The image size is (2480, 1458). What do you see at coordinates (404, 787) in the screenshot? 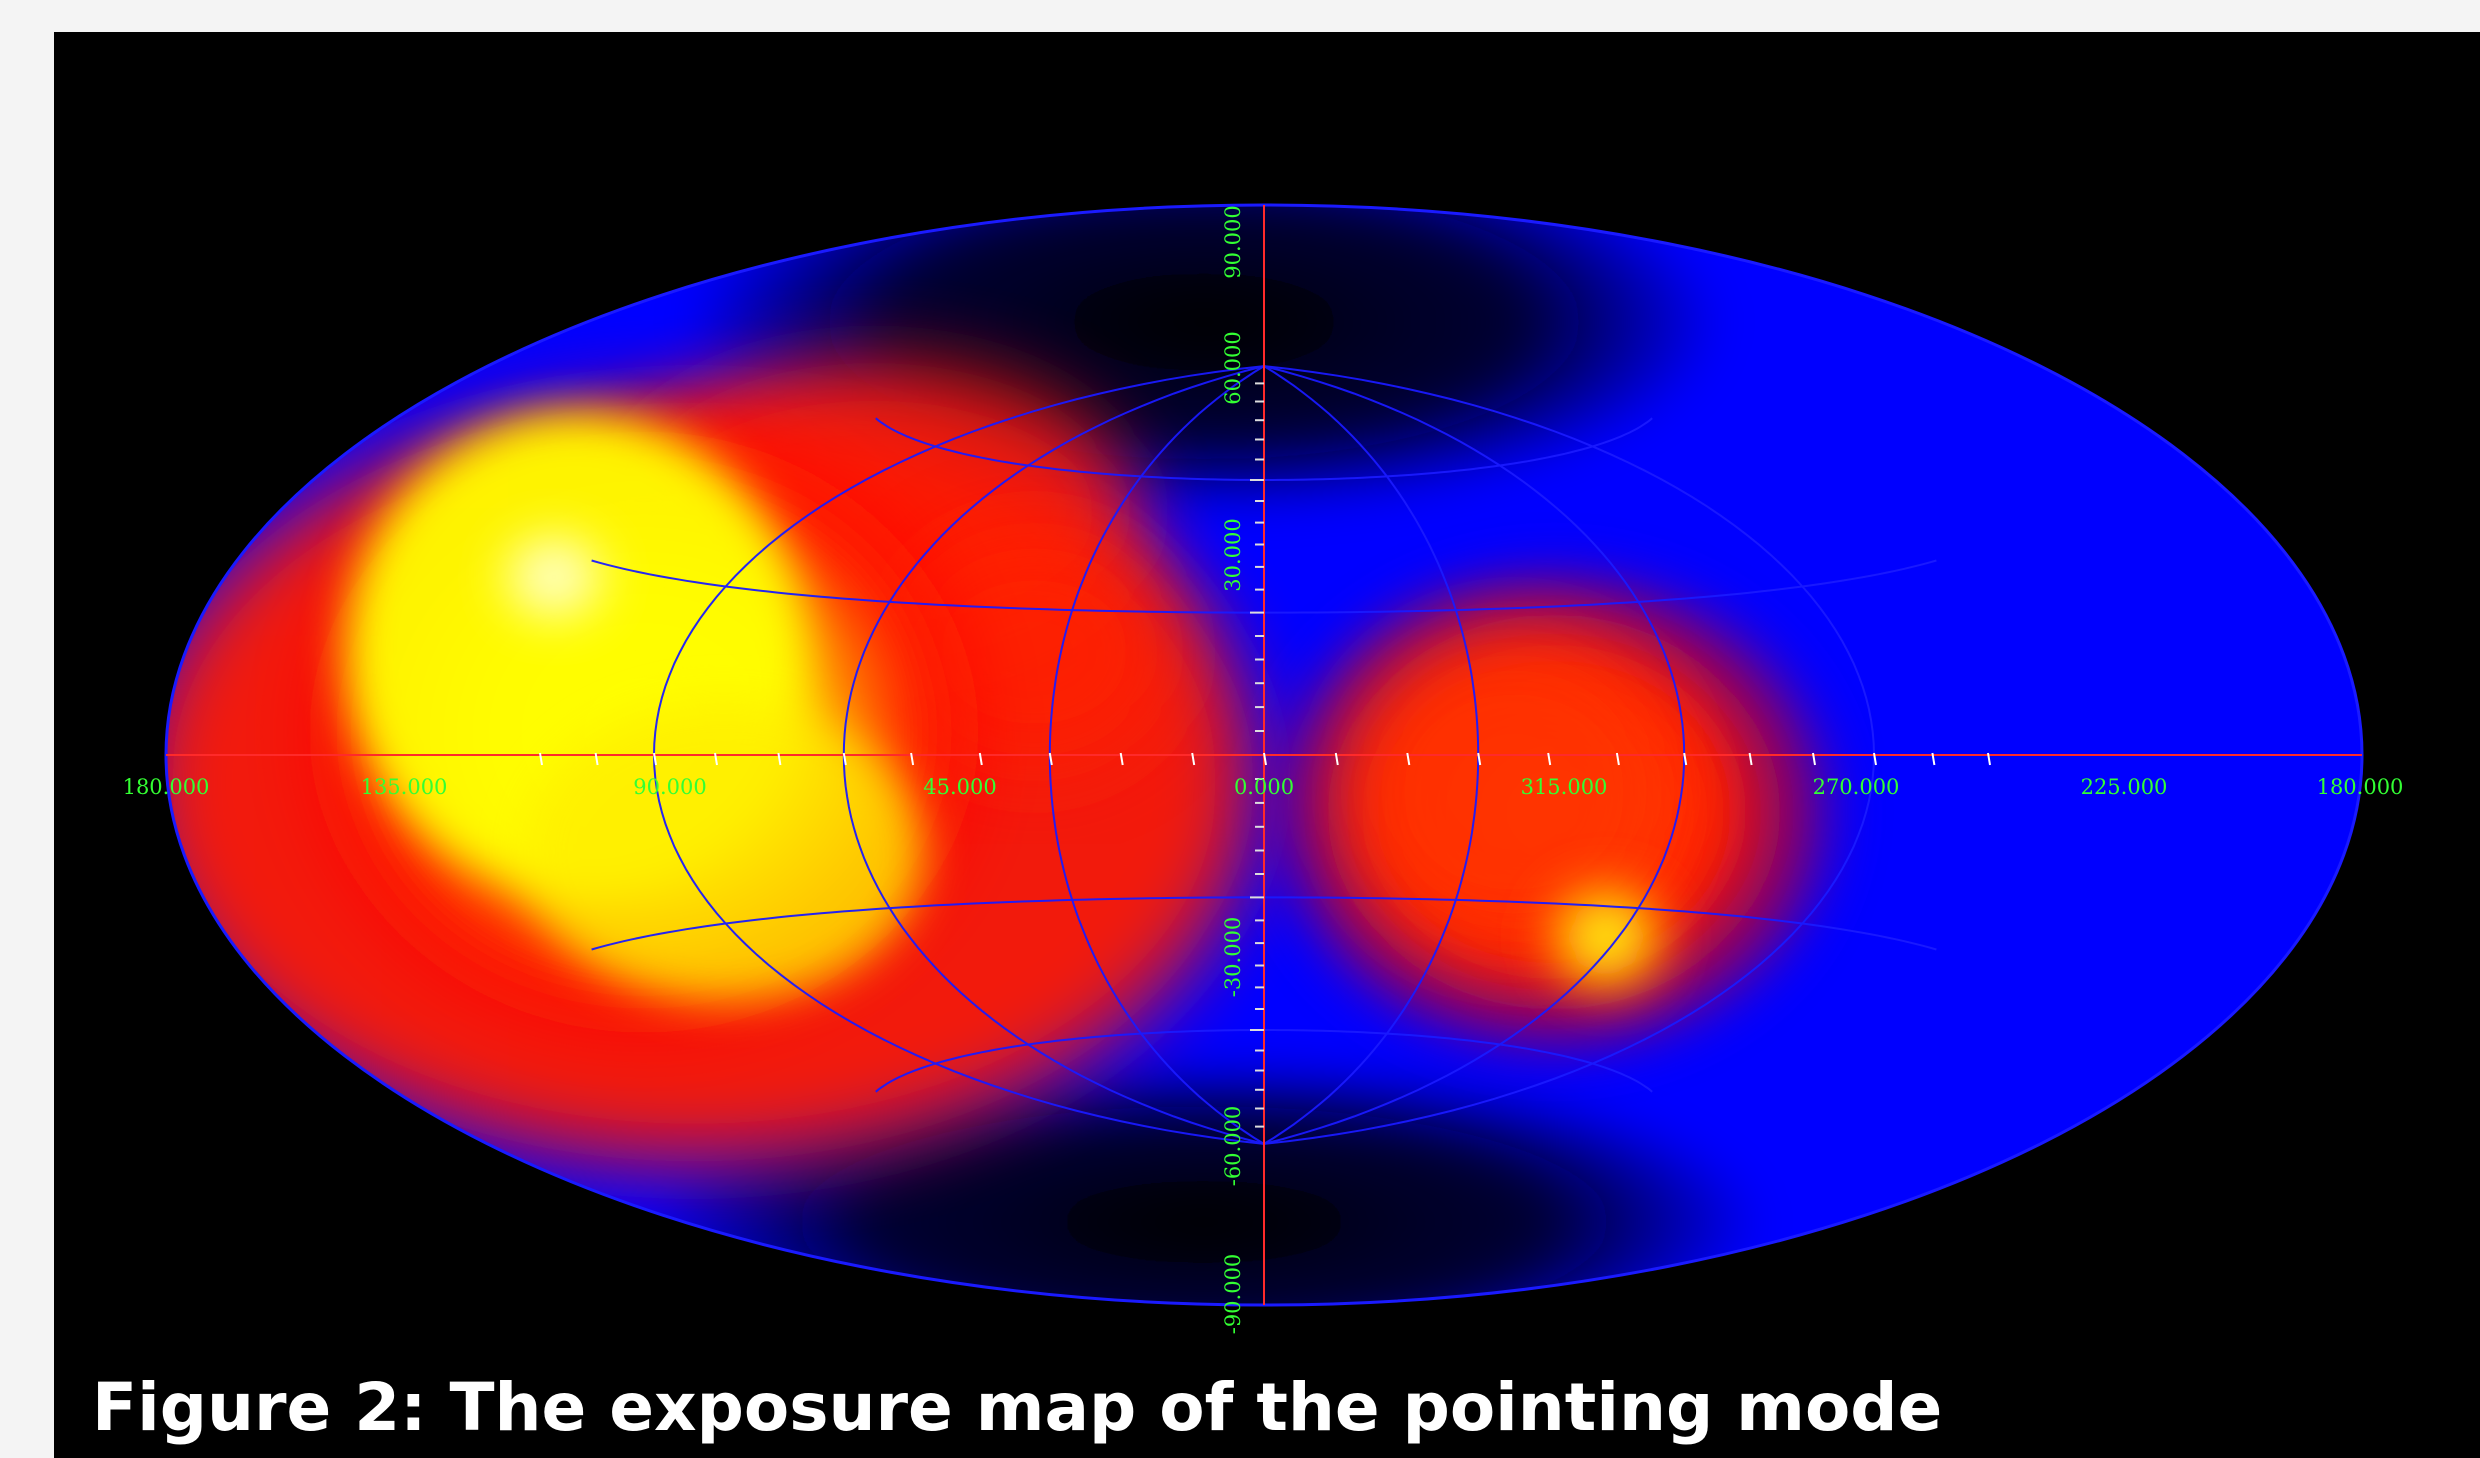
I see `lon-label-135: 135.000` at bounding box center [404, 787].